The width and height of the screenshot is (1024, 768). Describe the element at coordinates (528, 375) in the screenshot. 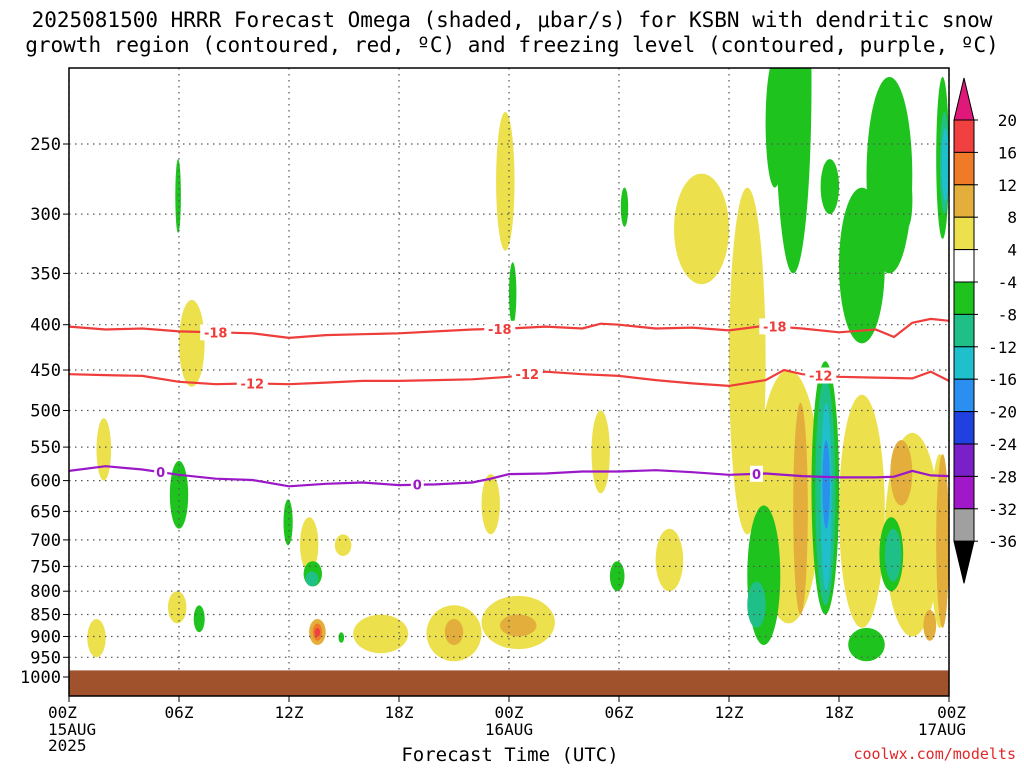

I see `contour-label-dgz-1-1: -12` at that location.